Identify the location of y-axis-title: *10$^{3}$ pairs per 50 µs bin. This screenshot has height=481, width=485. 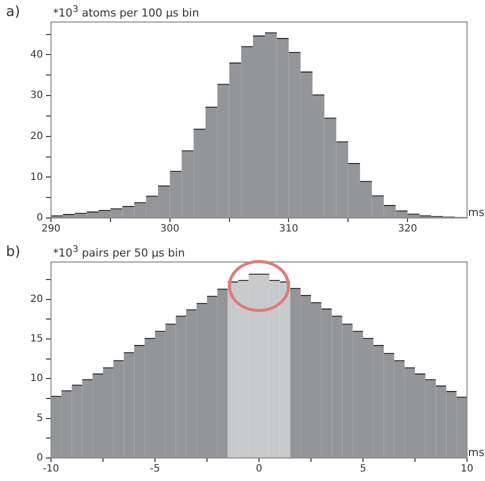
(119, 252).